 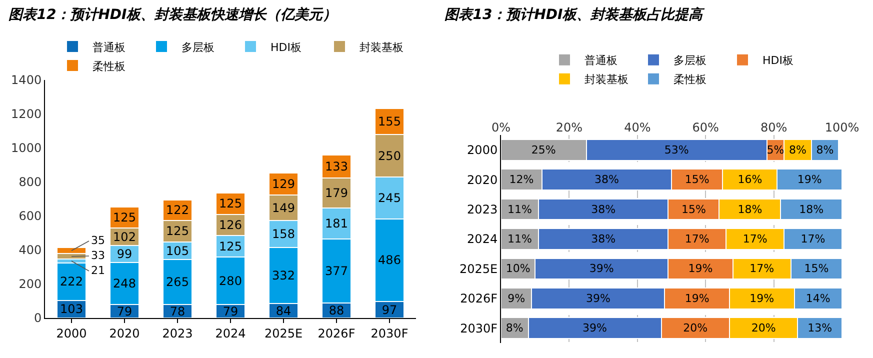 I want to click on legend-label: 普通板, so click(x=601, y=61).